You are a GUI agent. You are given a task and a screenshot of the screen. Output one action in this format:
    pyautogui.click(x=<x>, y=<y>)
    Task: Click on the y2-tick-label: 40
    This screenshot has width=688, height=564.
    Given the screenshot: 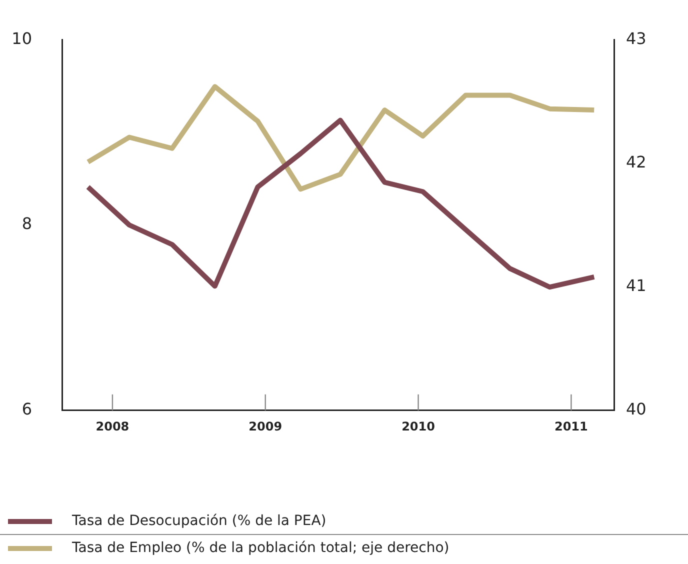 What is the action you would take?
    pyautogui.click(x=636, y=409)
    